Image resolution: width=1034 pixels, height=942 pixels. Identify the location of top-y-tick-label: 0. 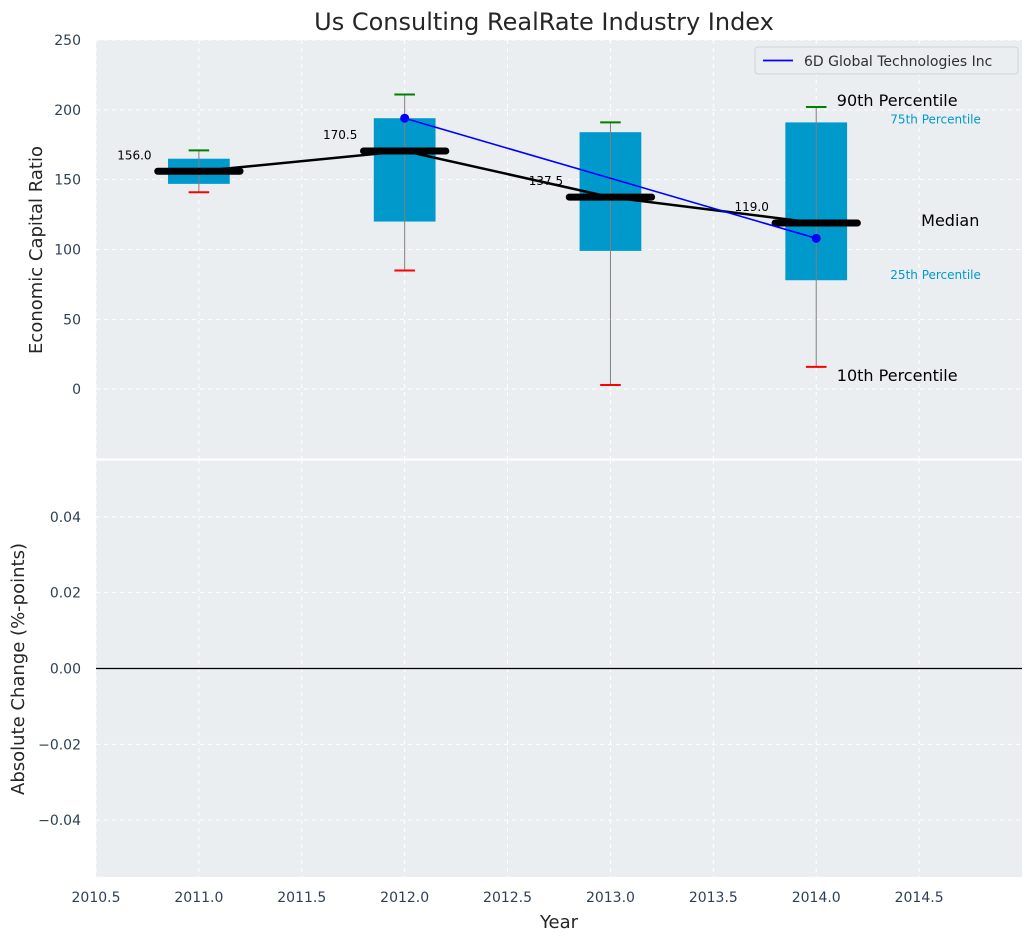
(76, 390).